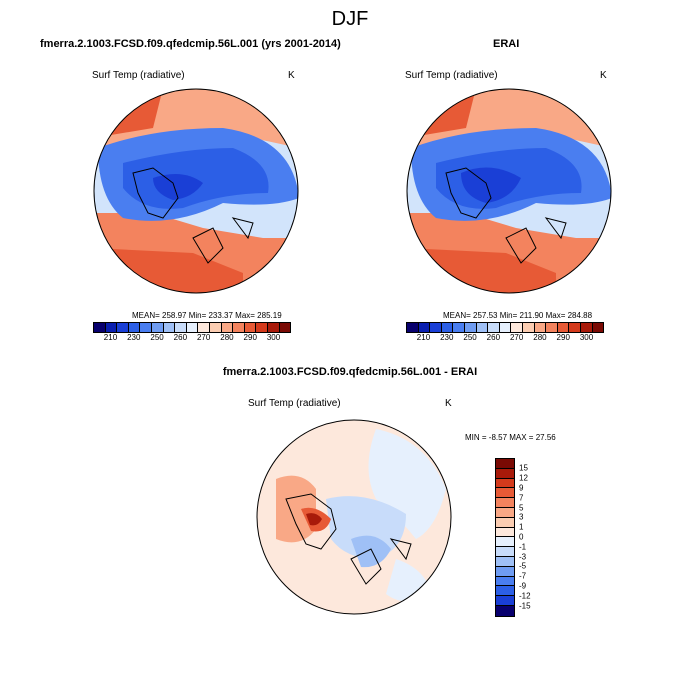  What do you see at coordinates (193, 215) in the screenshot?
I see `panel1-coastlines` at bounding box center [193, 215].